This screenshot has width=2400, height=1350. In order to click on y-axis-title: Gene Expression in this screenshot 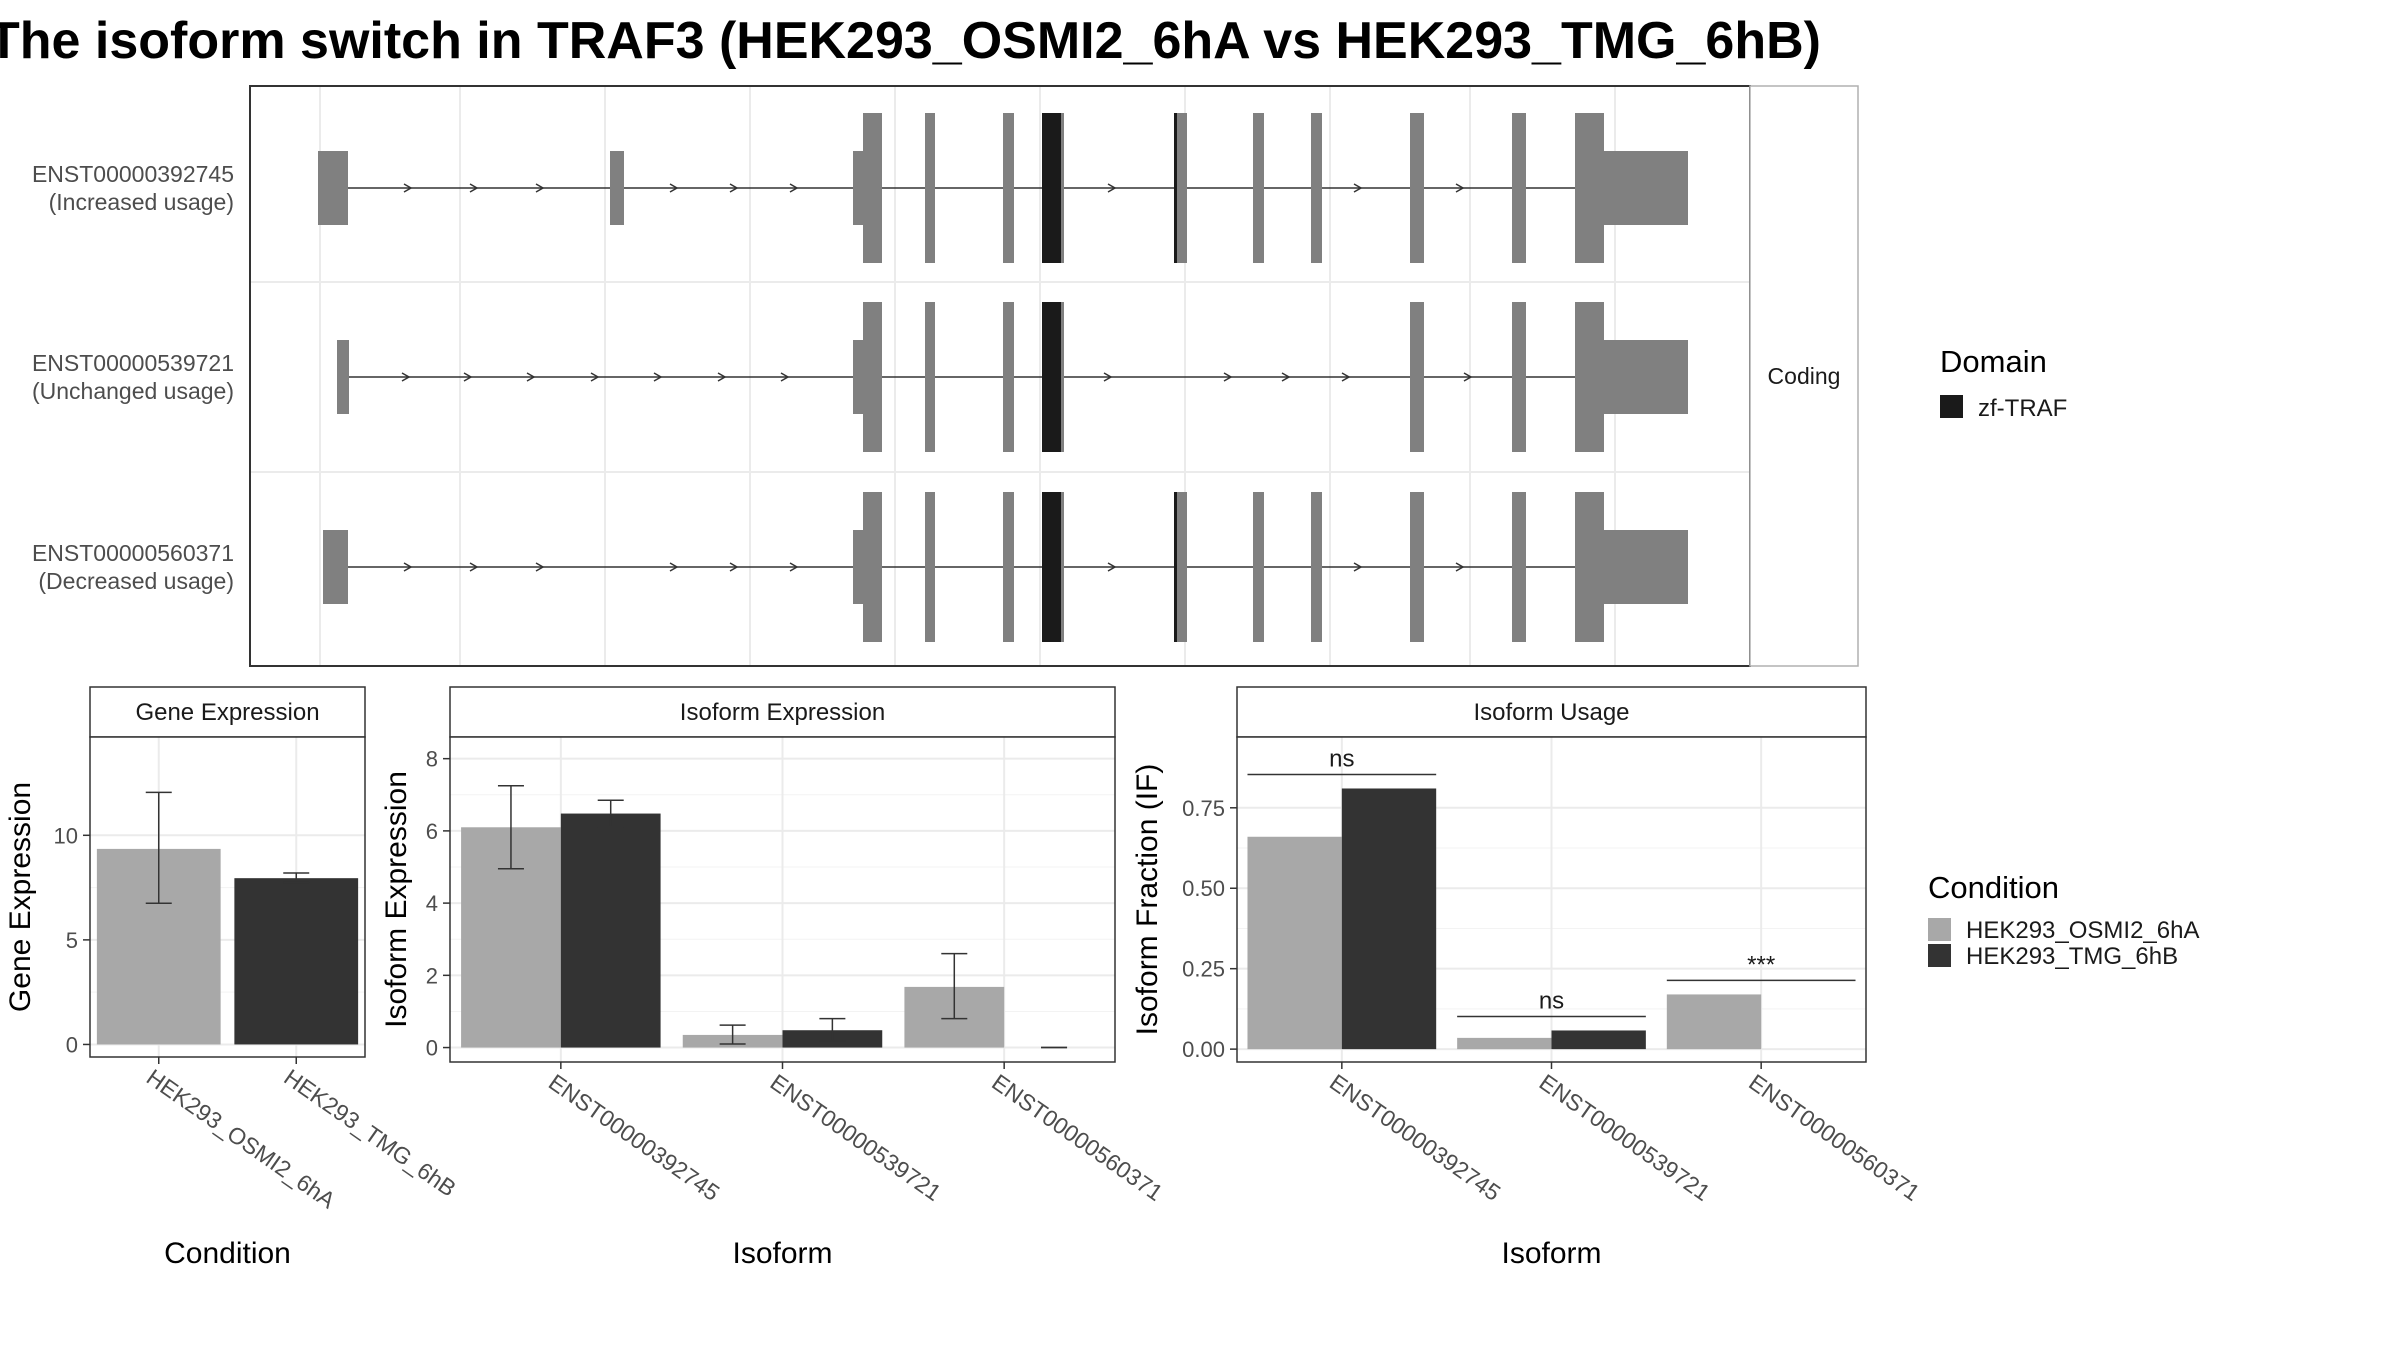, I will do `click(20, 897)`.